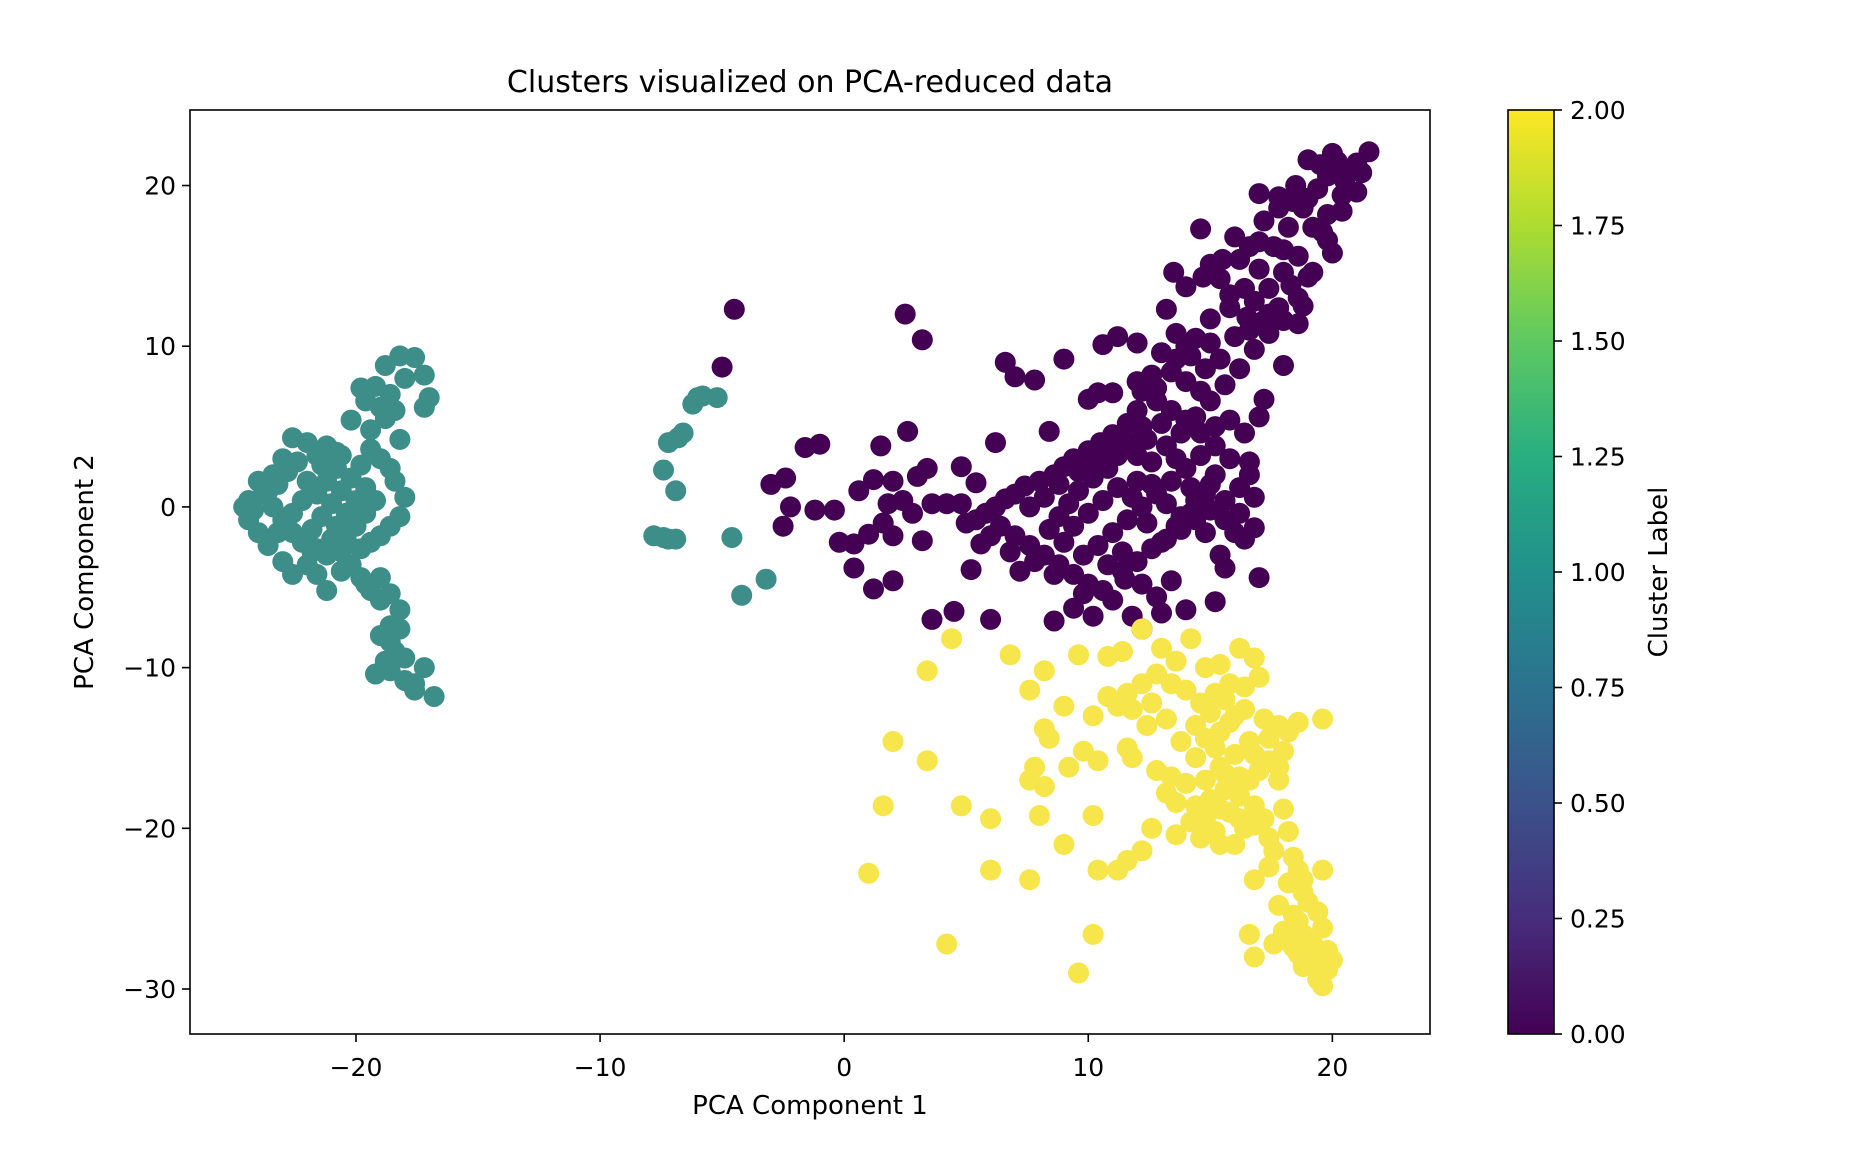 This screenshot has height=1162, width=1850. What do you see at coordinates (1332, 1067) in the screenshot?
I see `x-tick-label: 20` at bounding box center [1332, 1067].